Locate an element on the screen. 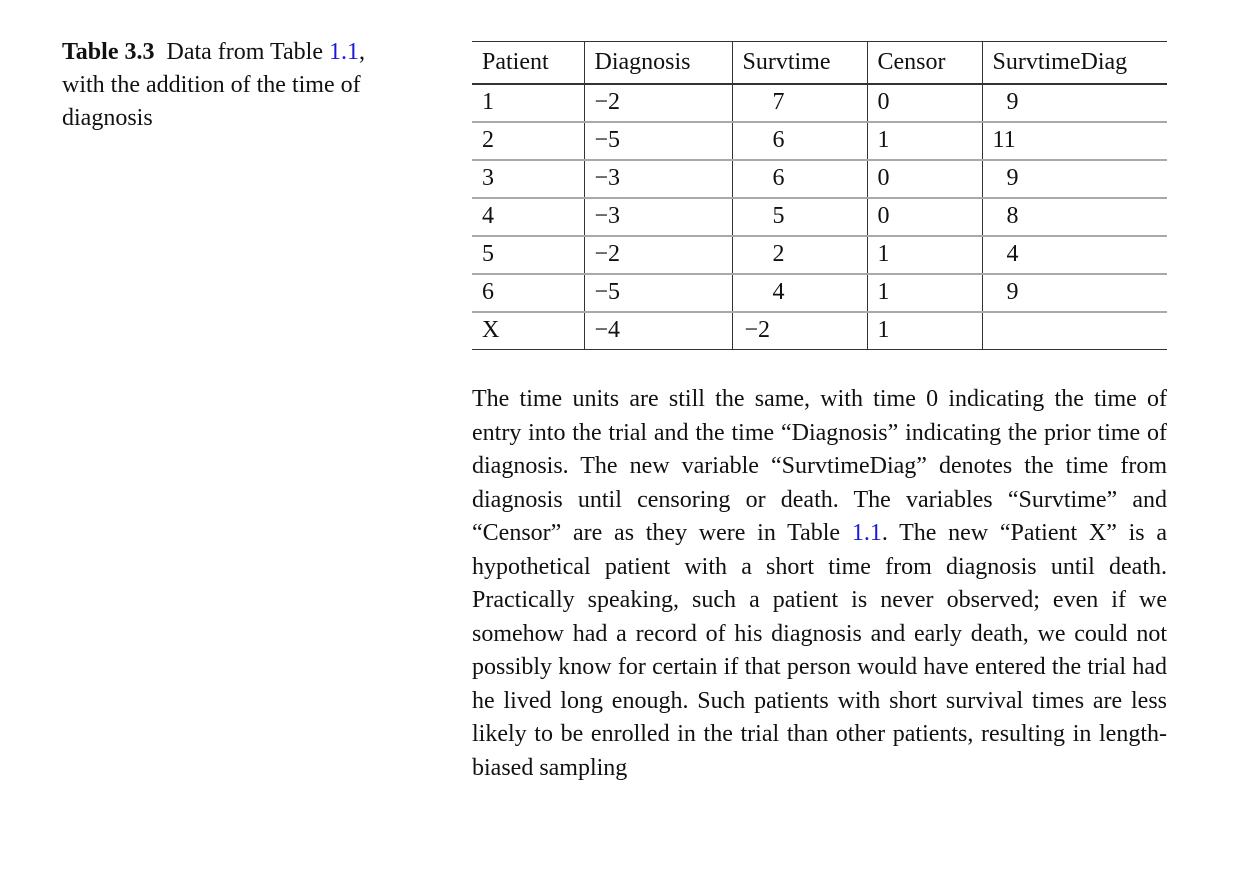 Image resolution: width=1242 pixels, height=876 pixels. cell-survtime: 2 is located at coordinates (799, 255).